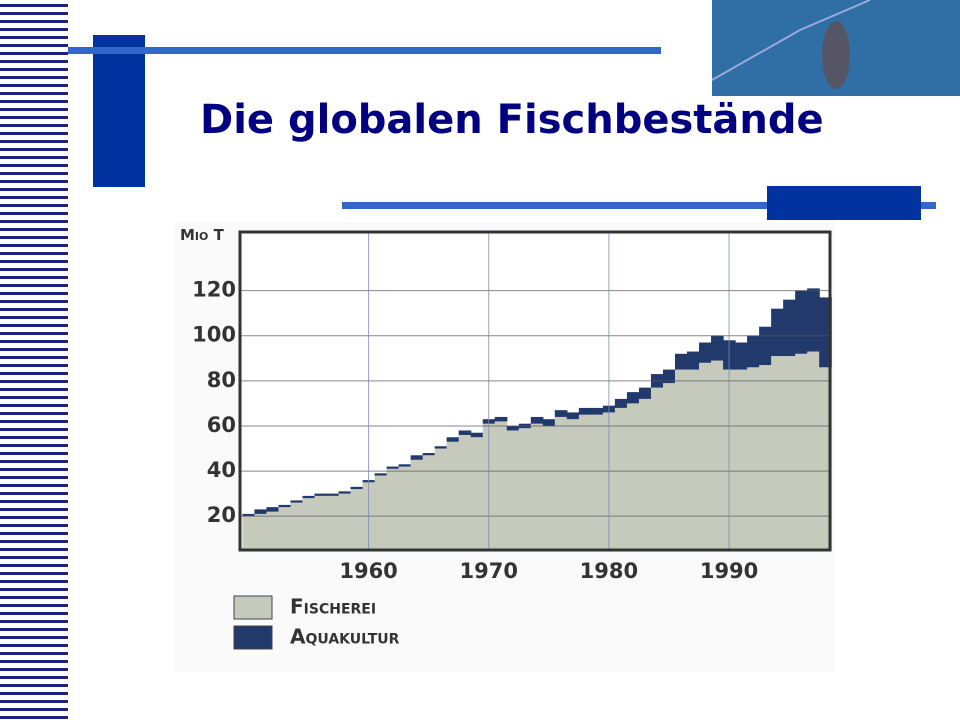 The image size is (960, 720). Describe the element at coordinates (844, 203) in the screenshot. I see `deco-bar` at that location.